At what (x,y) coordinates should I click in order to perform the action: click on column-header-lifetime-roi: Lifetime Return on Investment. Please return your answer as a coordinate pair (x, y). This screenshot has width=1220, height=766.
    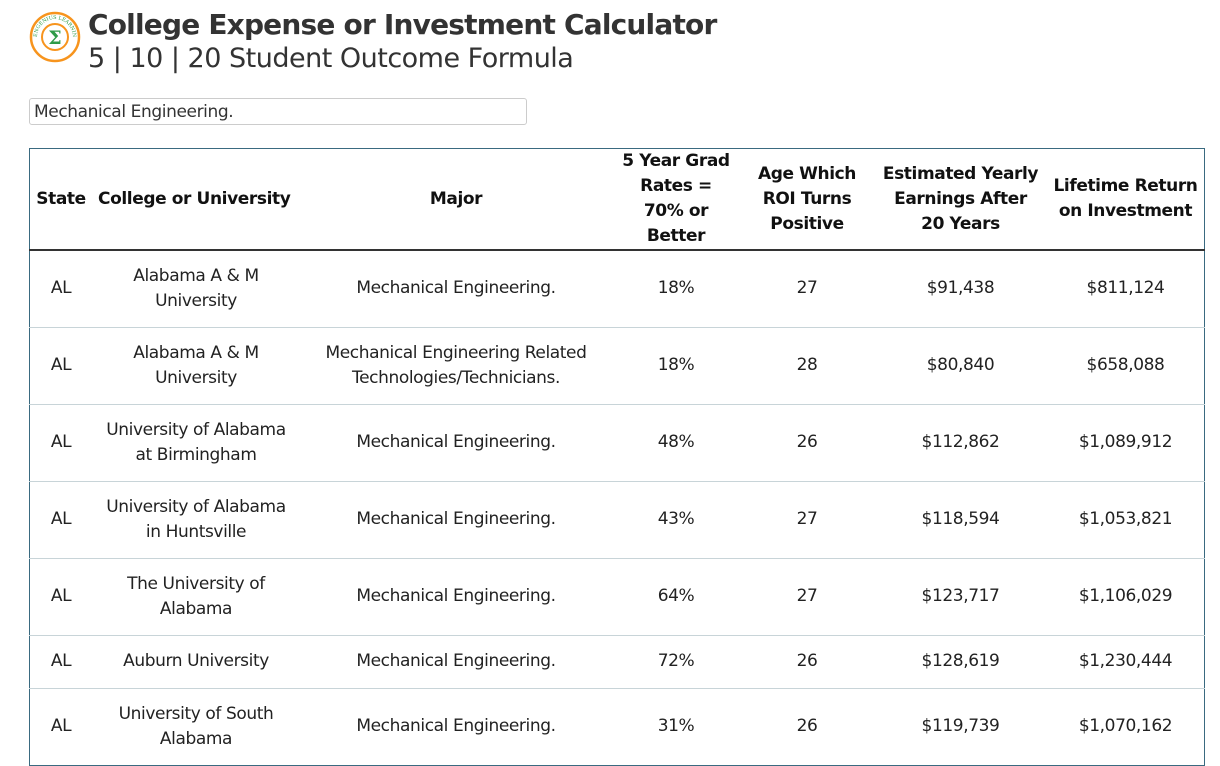
    Looking at the image, I should click on (1126, 199).